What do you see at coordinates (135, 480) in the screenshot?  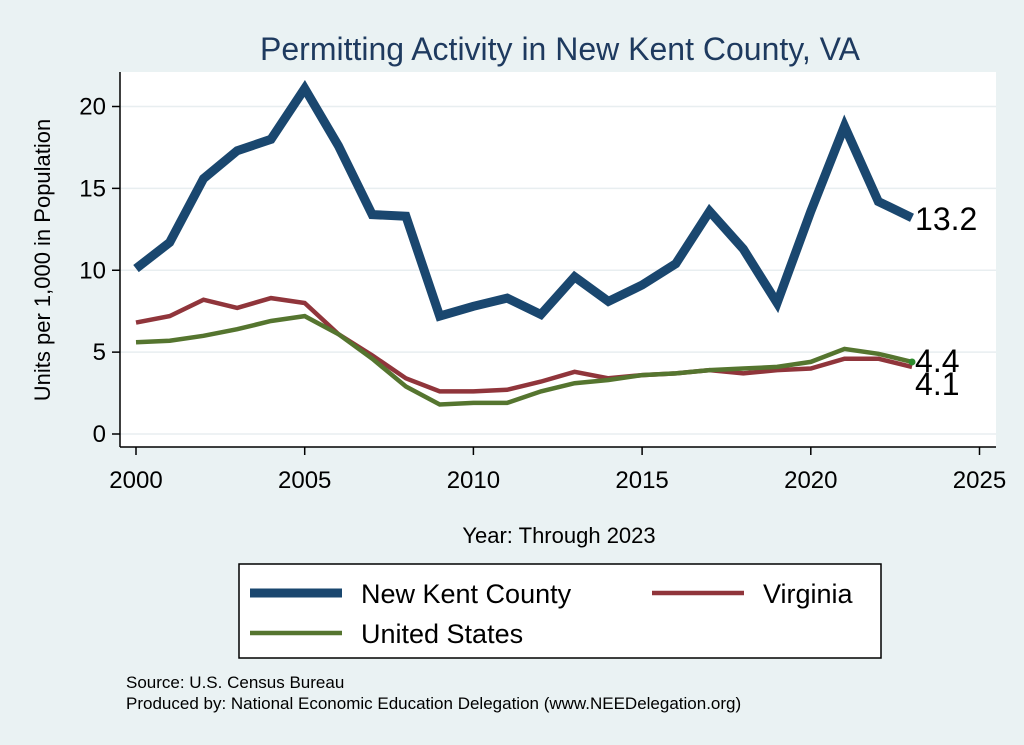 I see `x-tick-label: 2000` at bounding box center [135, 480].